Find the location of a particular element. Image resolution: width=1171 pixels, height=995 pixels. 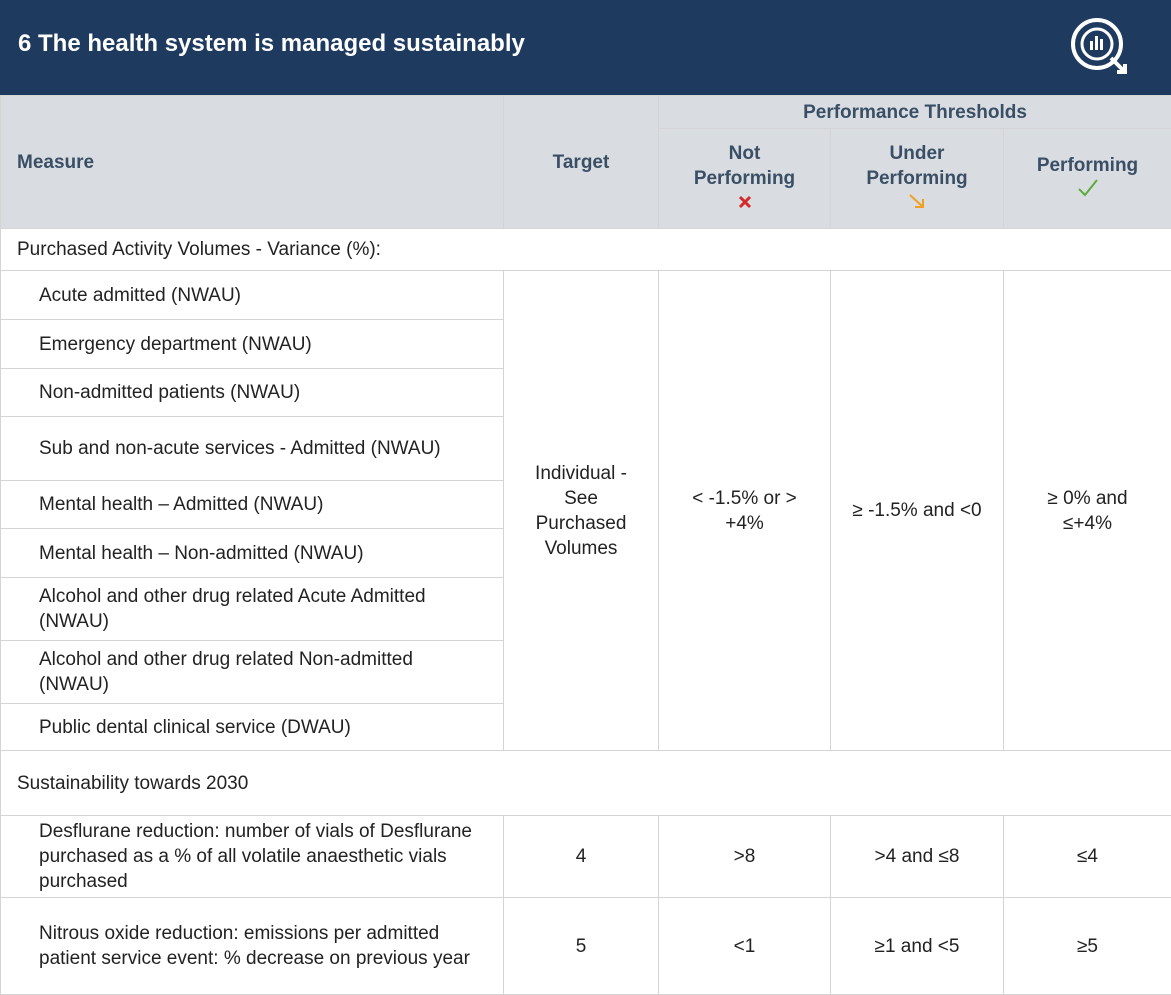

cross-icon is located at coordinates (745, 202).